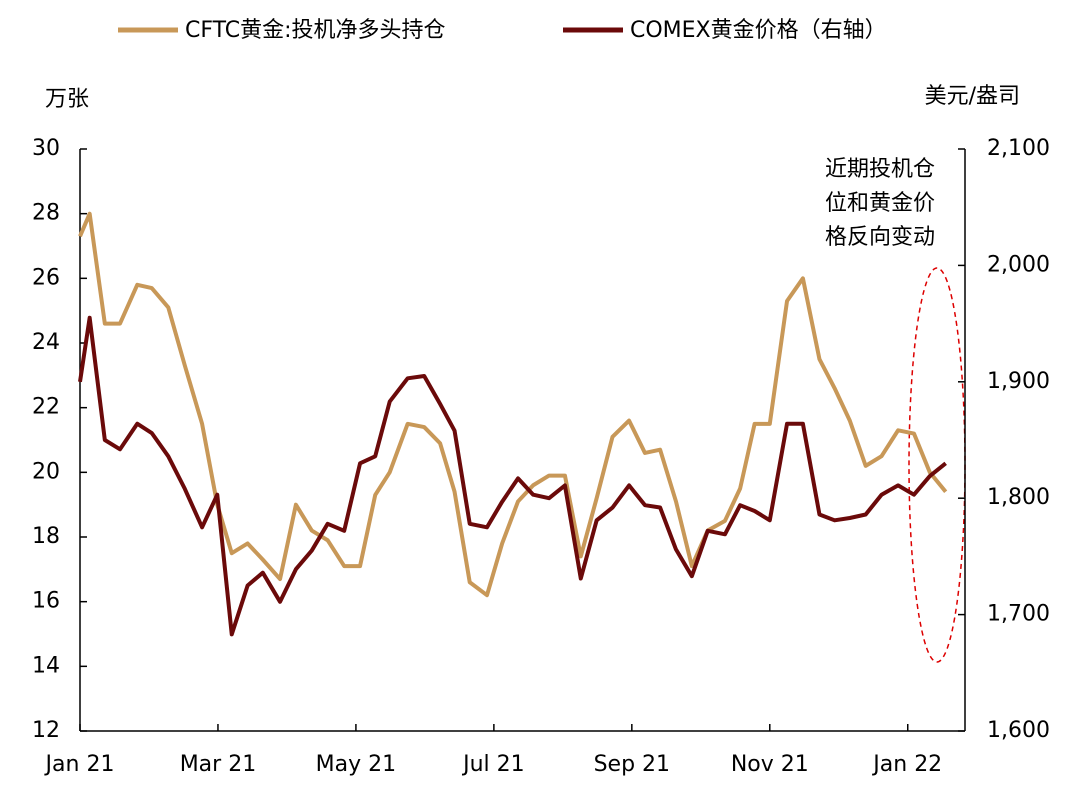 The width and height of the screenshot is (1080, 803). Describe the element at coordinates (46, 213) in the screenshot. I see `y-tick-label: 28` at that location.